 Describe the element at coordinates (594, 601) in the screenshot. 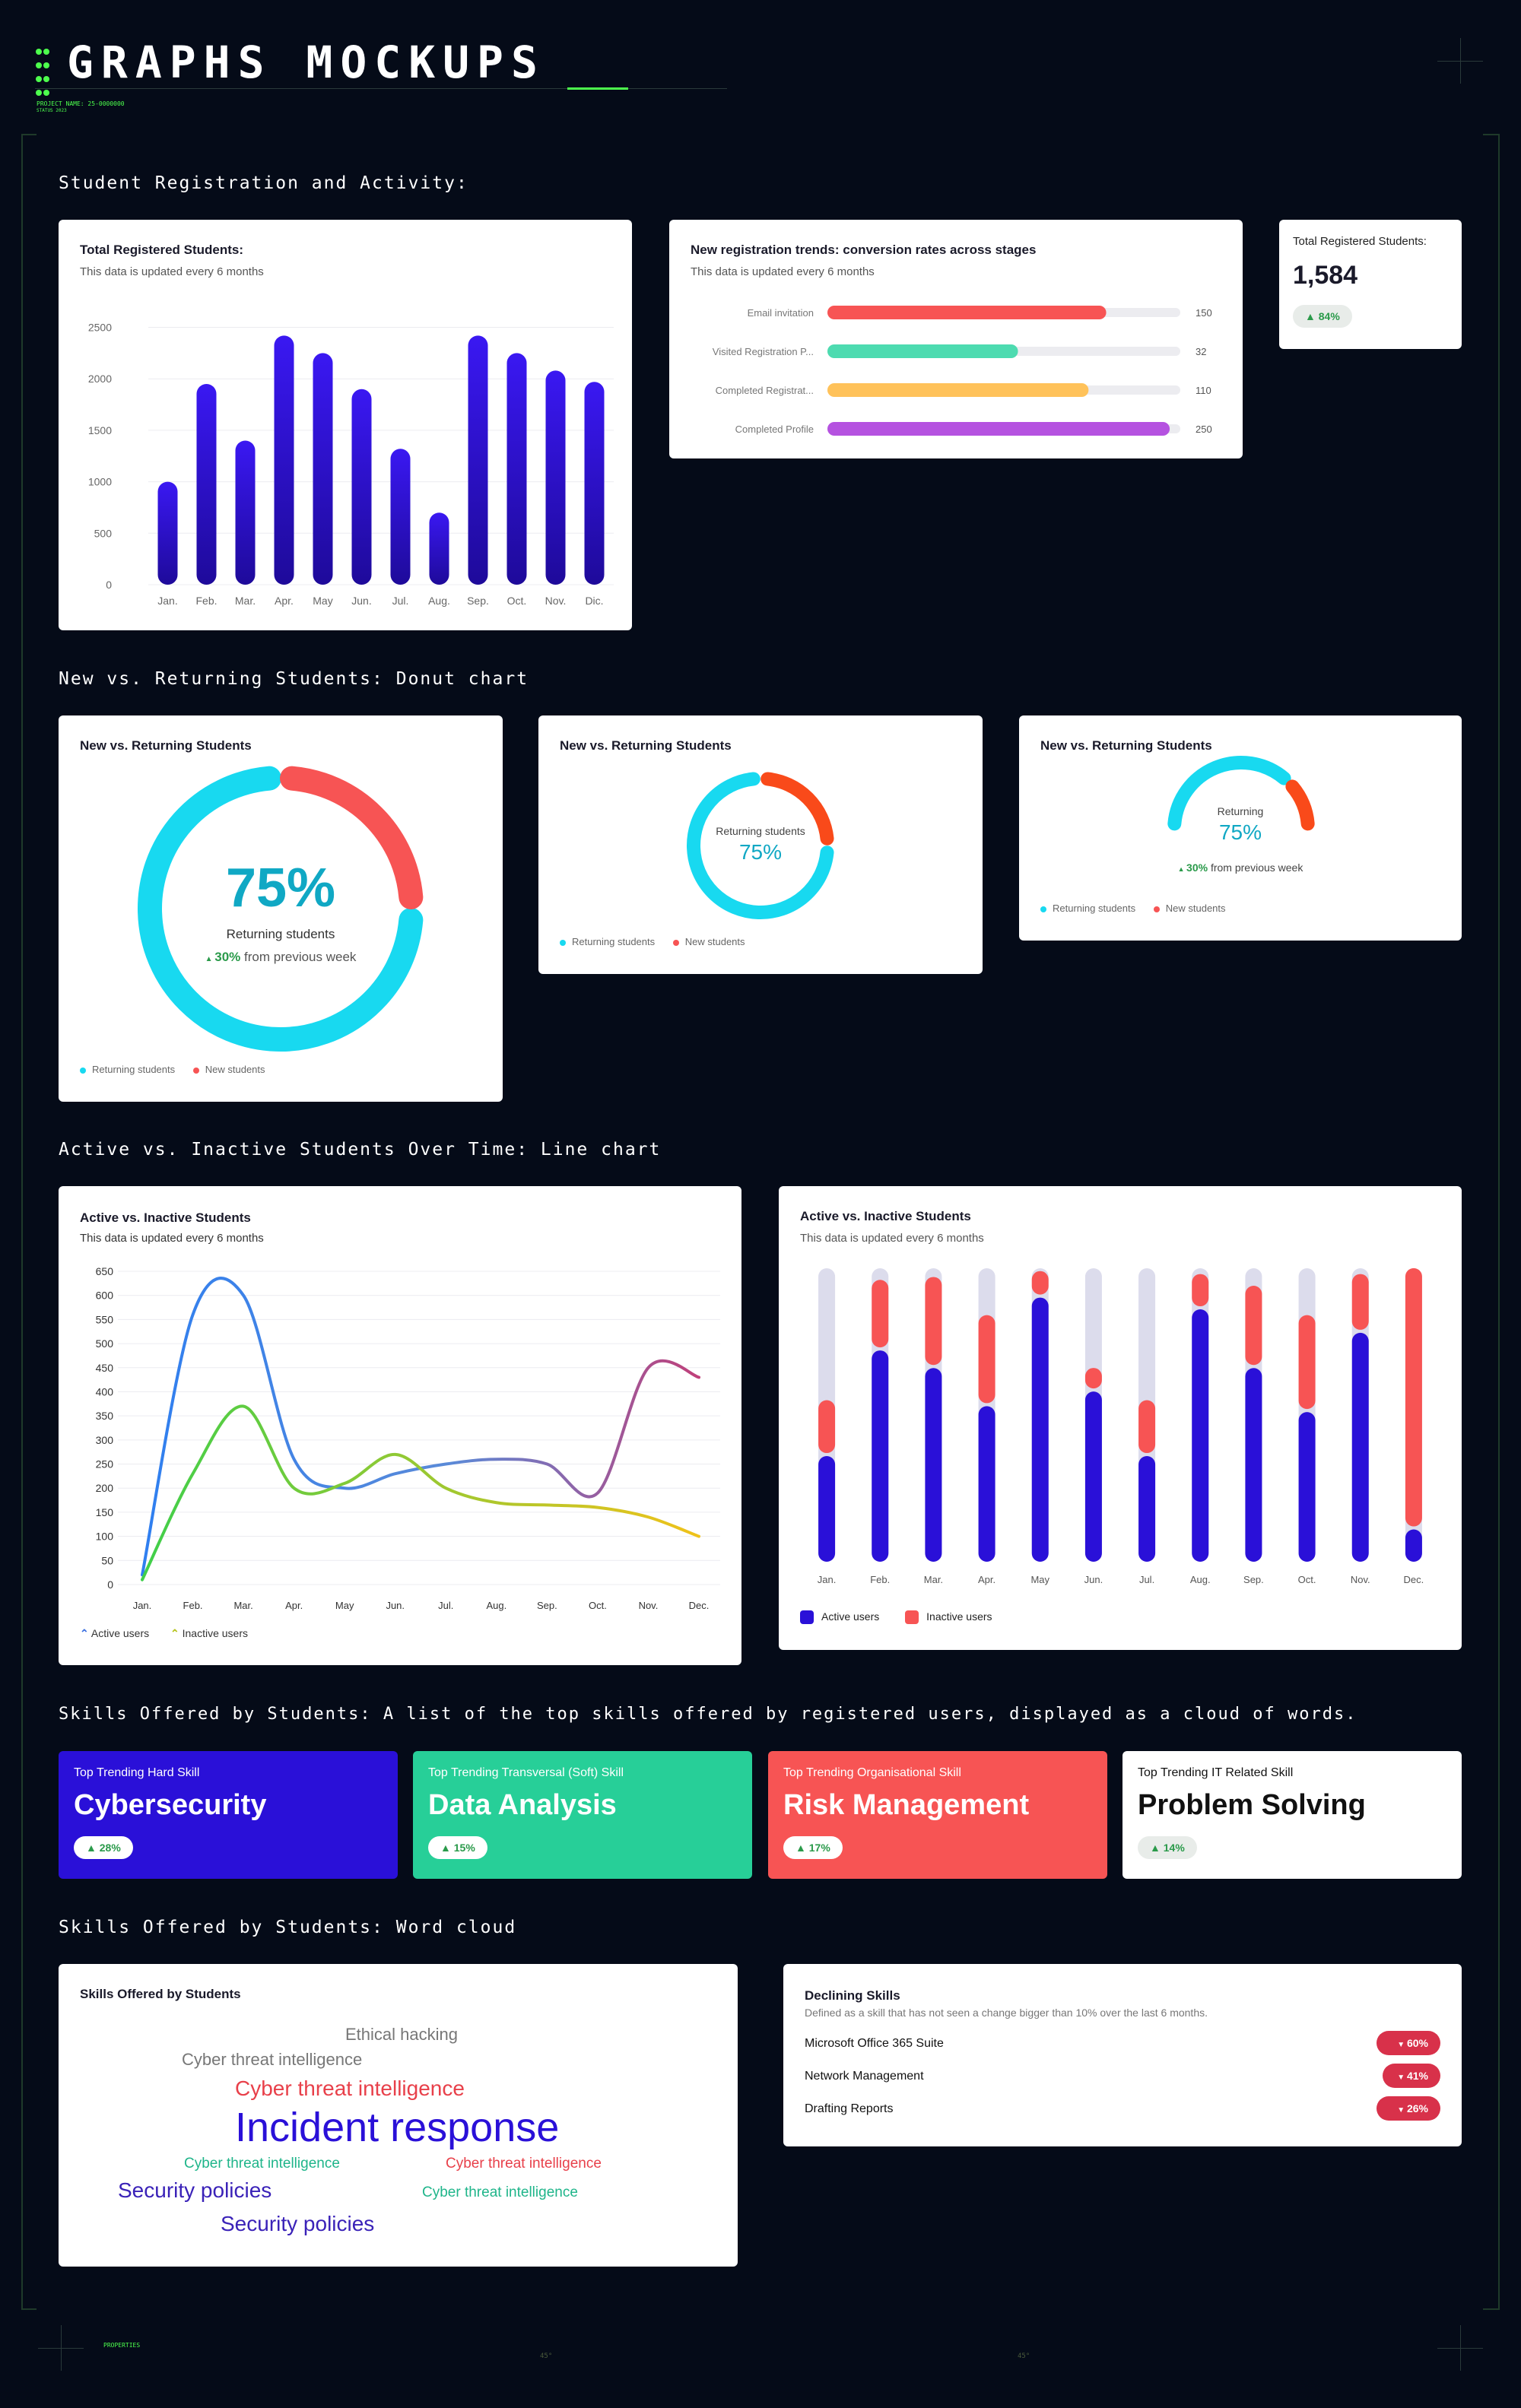

I see `x-tick-label: Dic.` at that location.